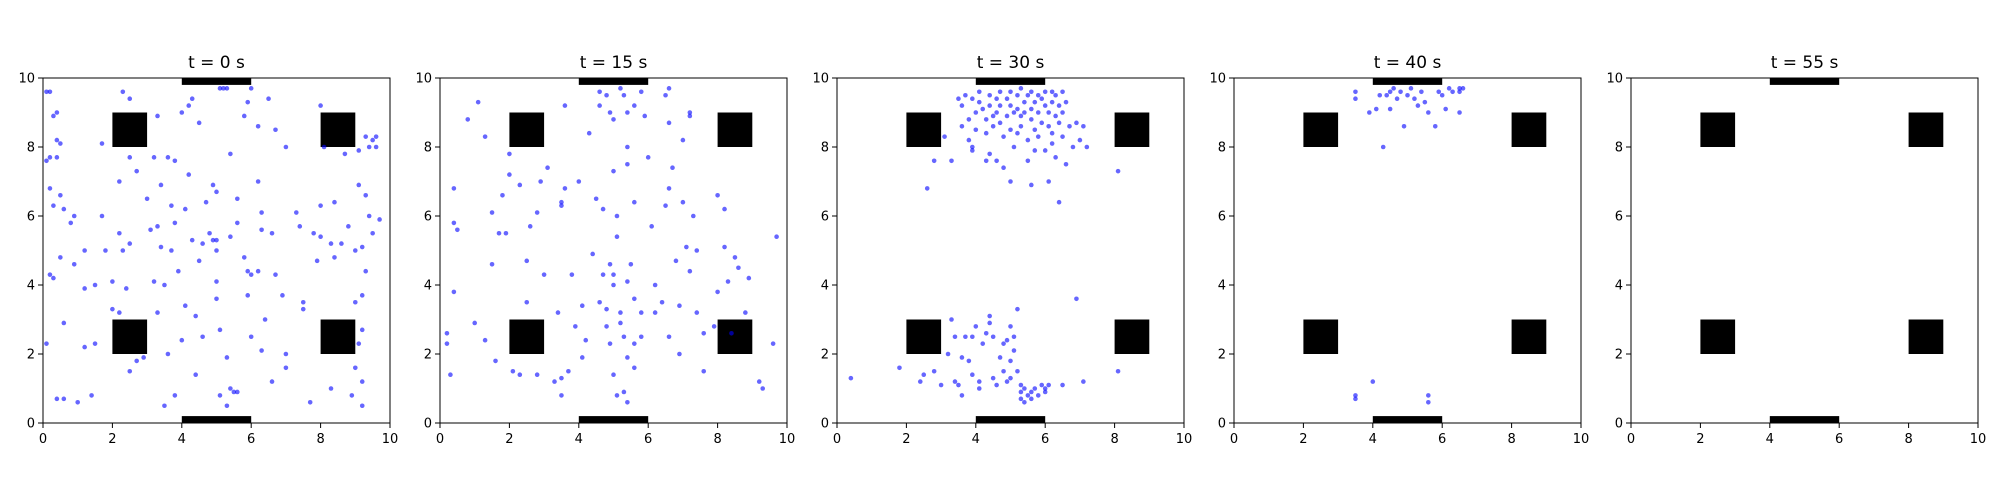  Describe the element at coordinates (1796, 250) in the screenshot. I see `subplot-4: t = 55 s 0 2 4 6 8 10 0 2 4 6 8 10` at that location.